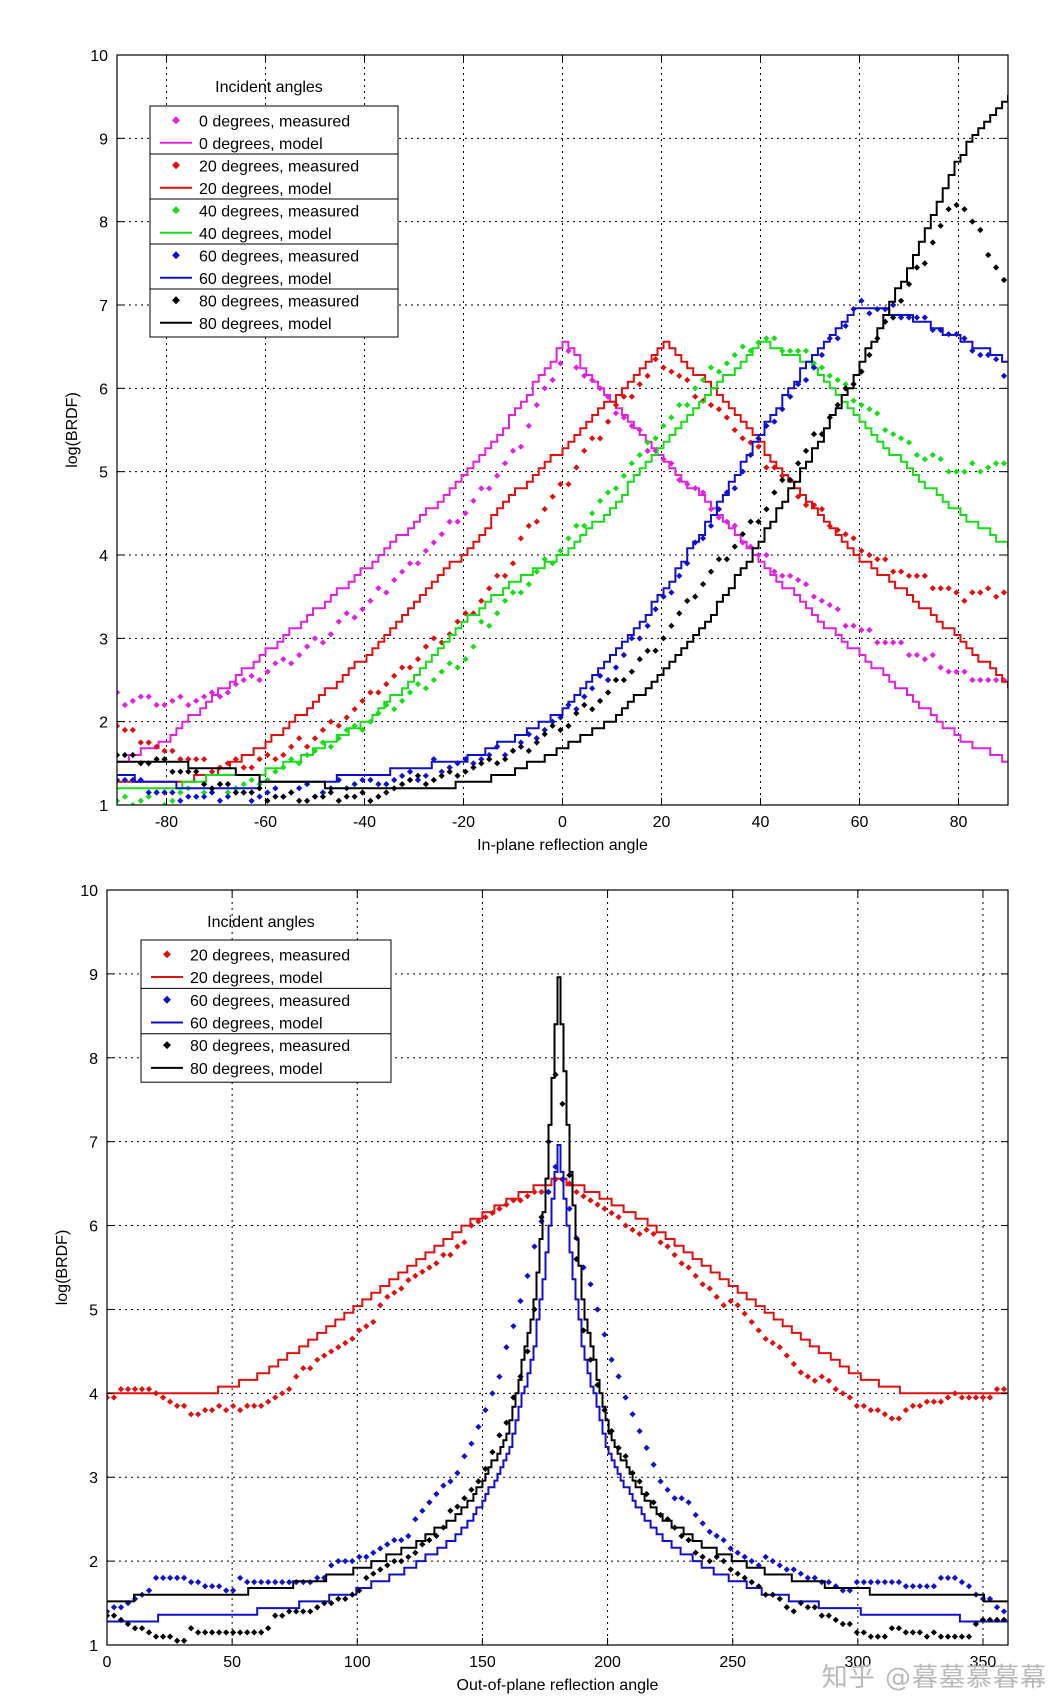 Image resolution: width=1061 pixels, height=1708 pixels. Describe the element at coordinates (166, 822) in the screenshot. I see `x-tick-label: -80` at that location.